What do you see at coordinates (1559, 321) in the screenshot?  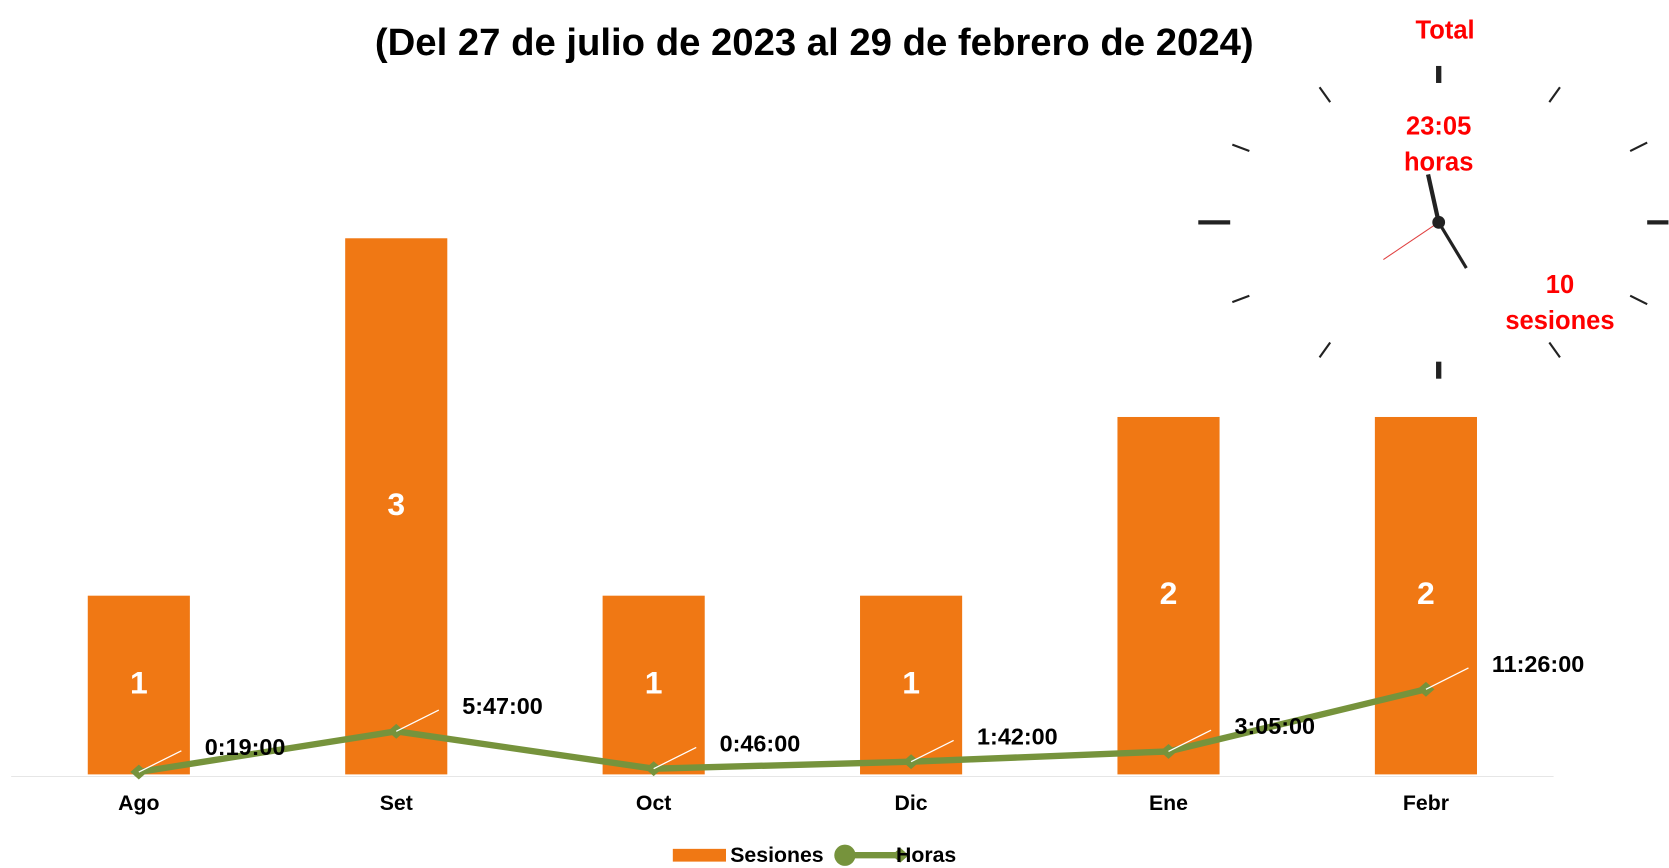 I see `annotation: sesiones` at bounding box center [1559, 321].